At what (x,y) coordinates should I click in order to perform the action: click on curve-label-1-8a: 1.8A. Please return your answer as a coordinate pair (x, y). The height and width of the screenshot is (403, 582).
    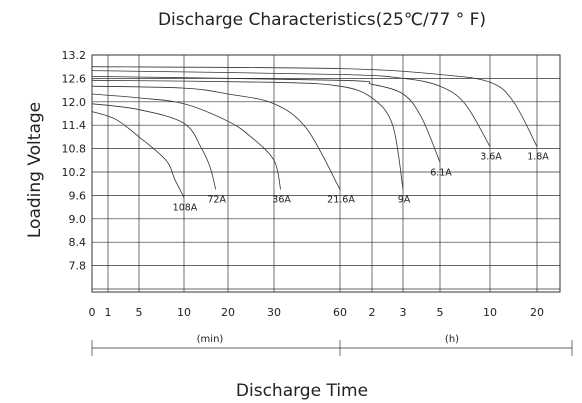
    Looking at the image, I should click on (538, 157).